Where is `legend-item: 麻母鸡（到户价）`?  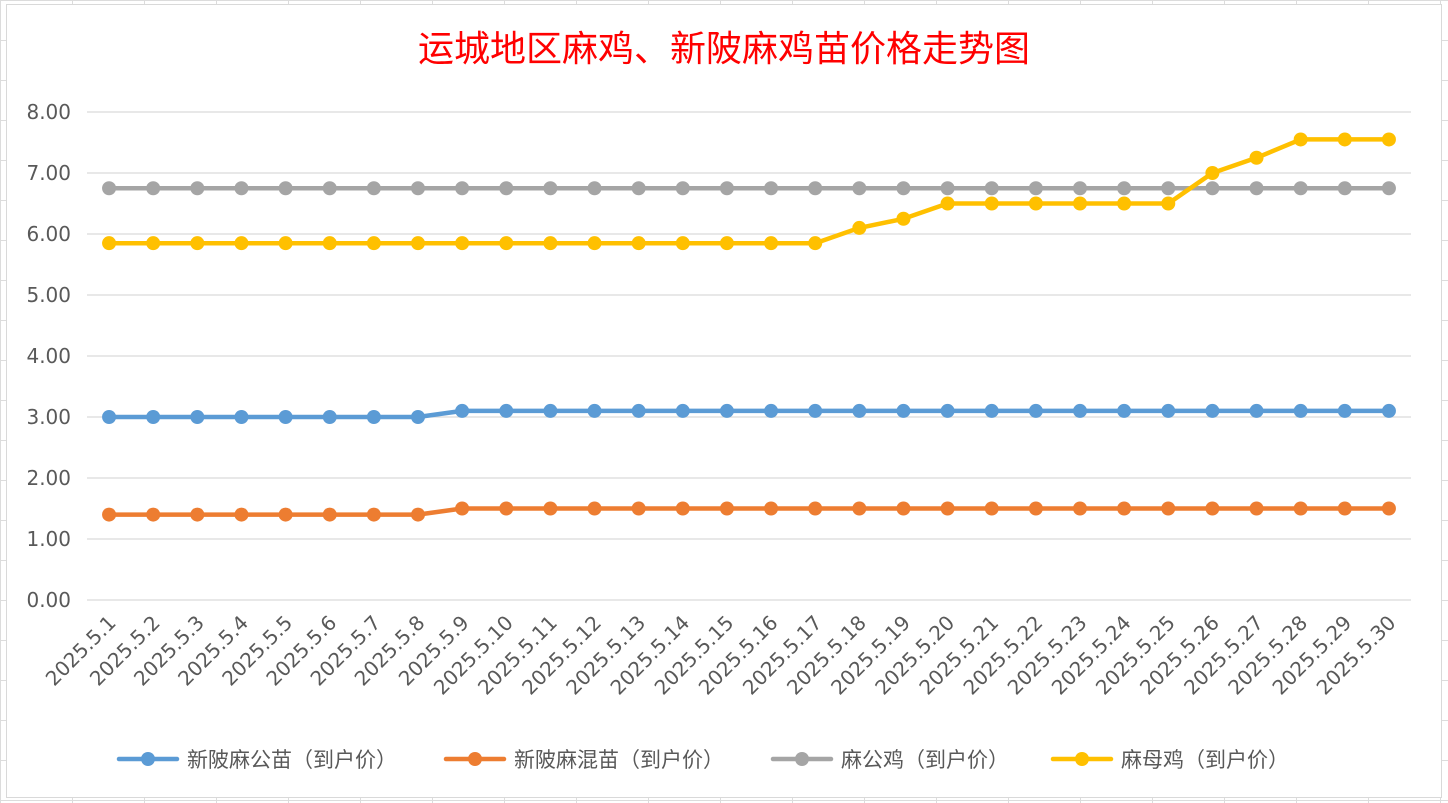
legend-item: 麻母鸡（到户价） is located at coordinates (1169, 760).